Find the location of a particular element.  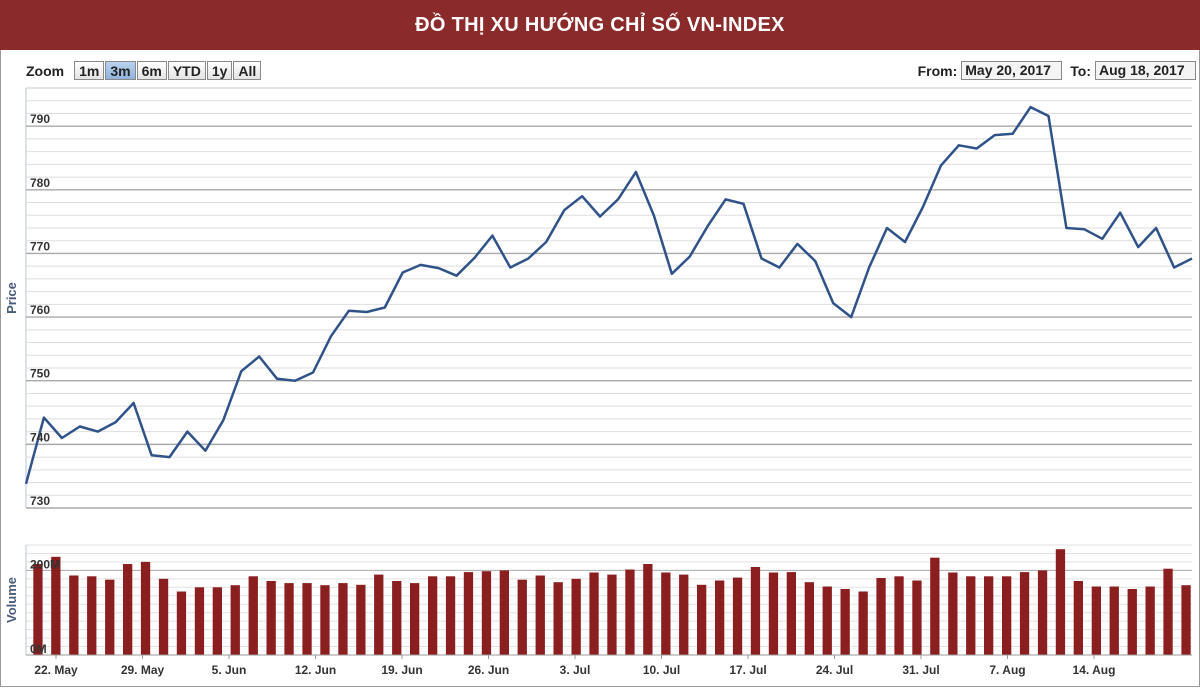

price-tick-labels: 730 740 750 760 770 780 790 is located at coordinates (40, 310).